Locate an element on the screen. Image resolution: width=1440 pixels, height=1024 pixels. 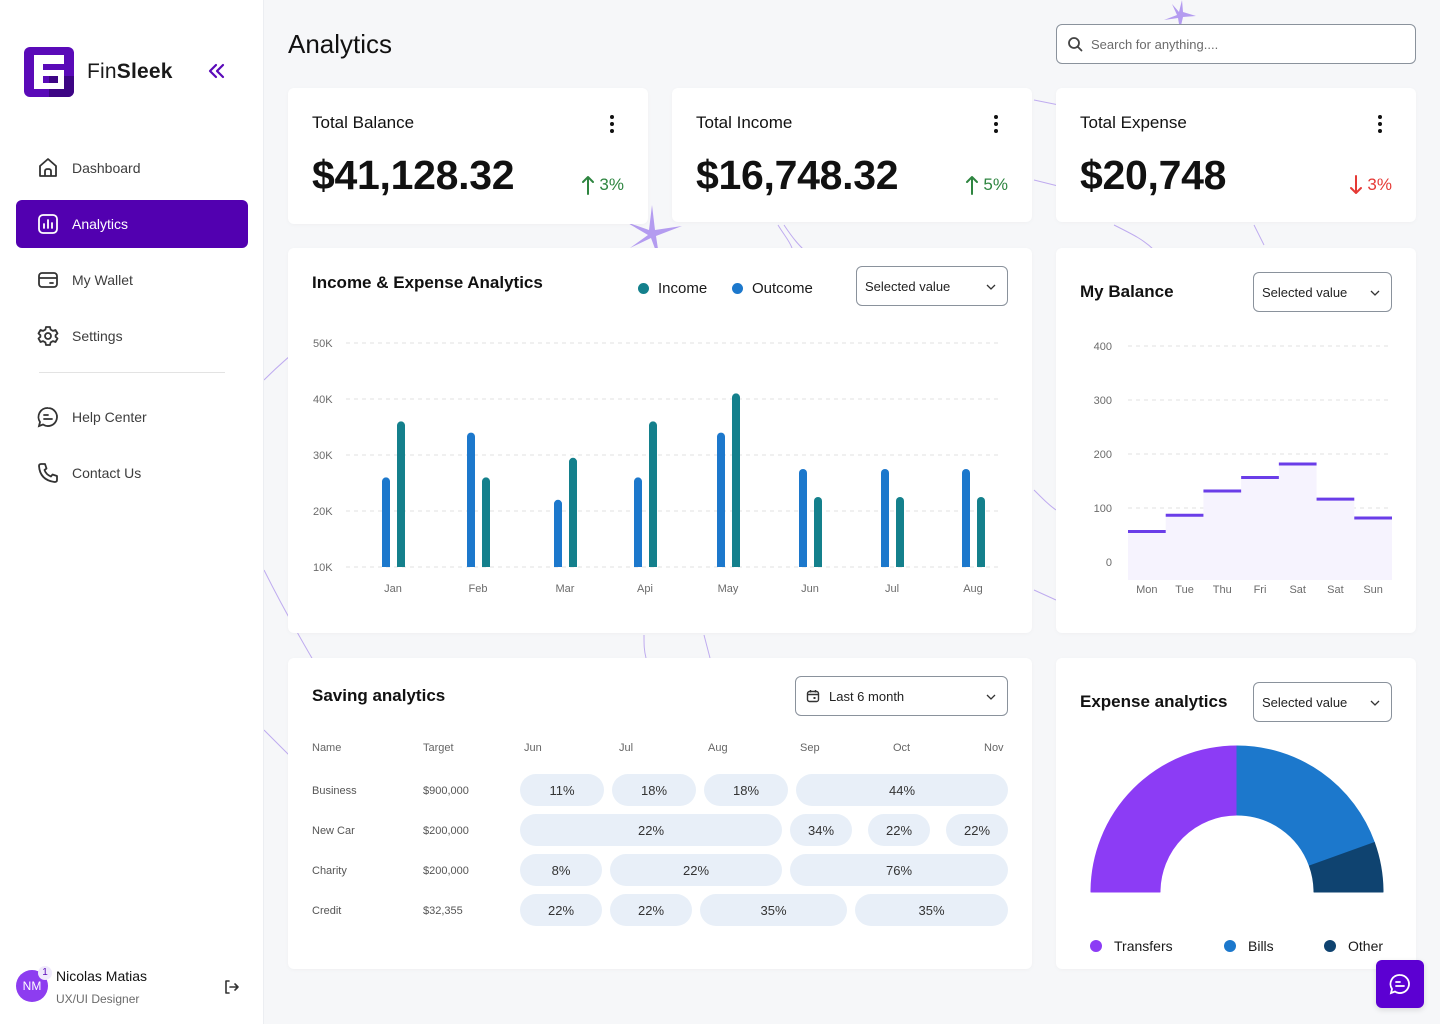
expense-half-donut-chart: Transfers Bills Other is located at coordinates (1237, 849).